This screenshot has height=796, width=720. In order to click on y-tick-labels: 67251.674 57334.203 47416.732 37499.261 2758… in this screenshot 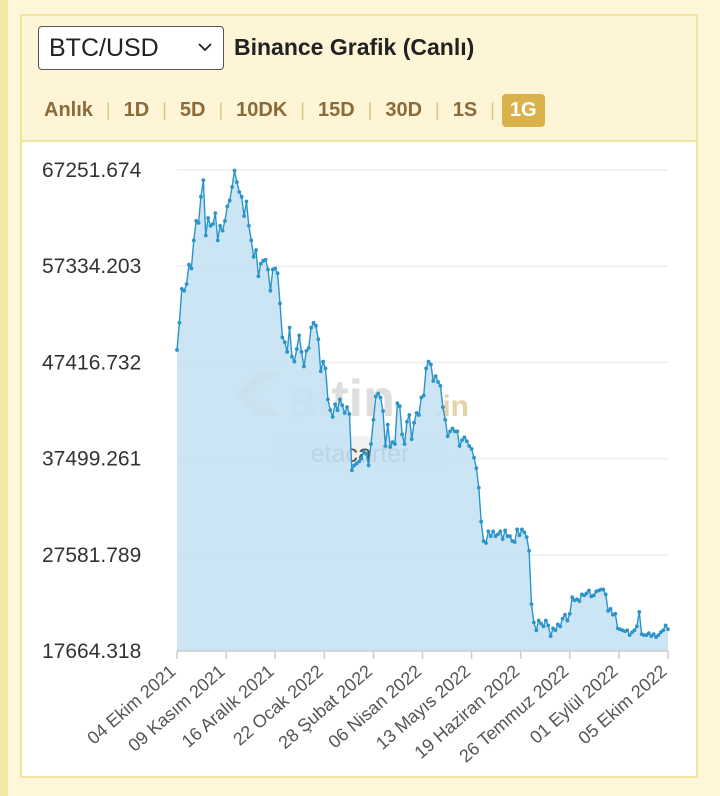, I will do `click(92, 411)`.